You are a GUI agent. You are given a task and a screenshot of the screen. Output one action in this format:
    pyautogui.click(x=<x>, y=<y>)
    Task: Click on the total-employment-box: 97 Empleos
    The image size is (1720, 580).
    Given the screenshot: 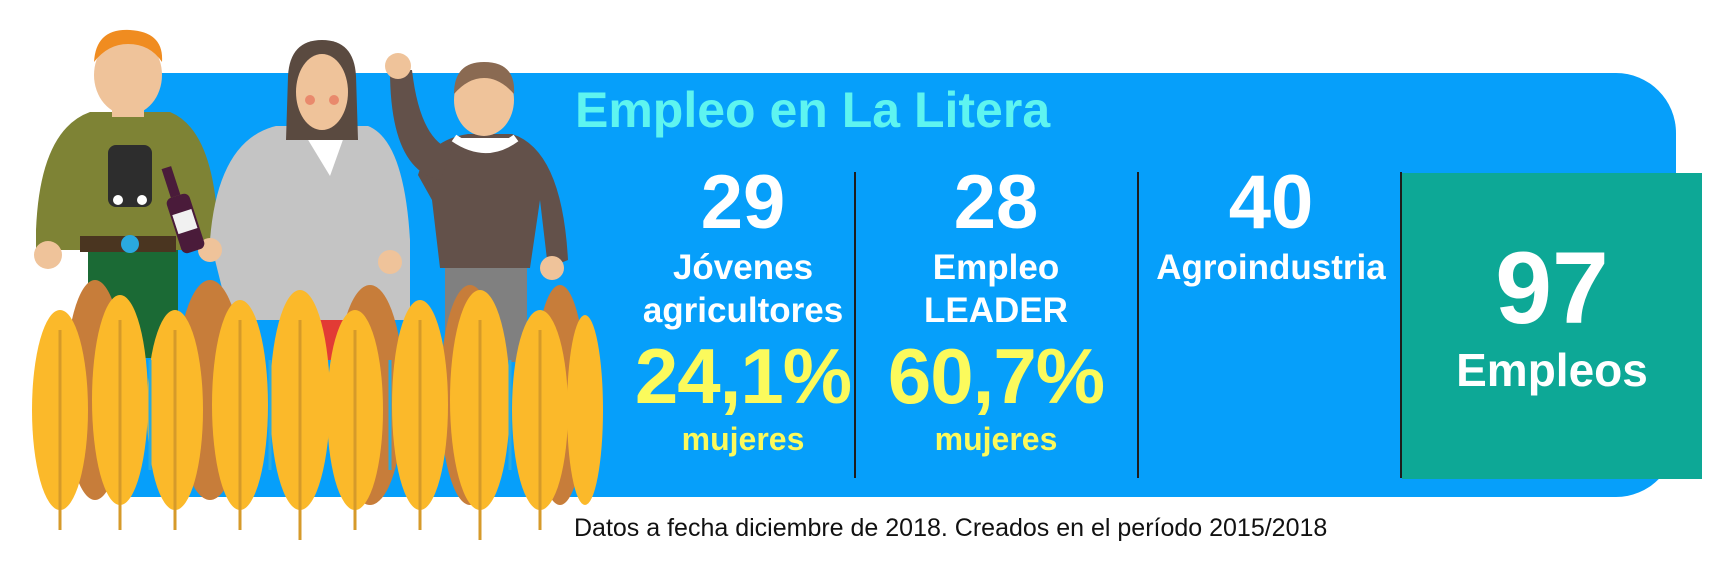 What is the action you would take?
    pyautogui.click(x=1552, y=326)
    